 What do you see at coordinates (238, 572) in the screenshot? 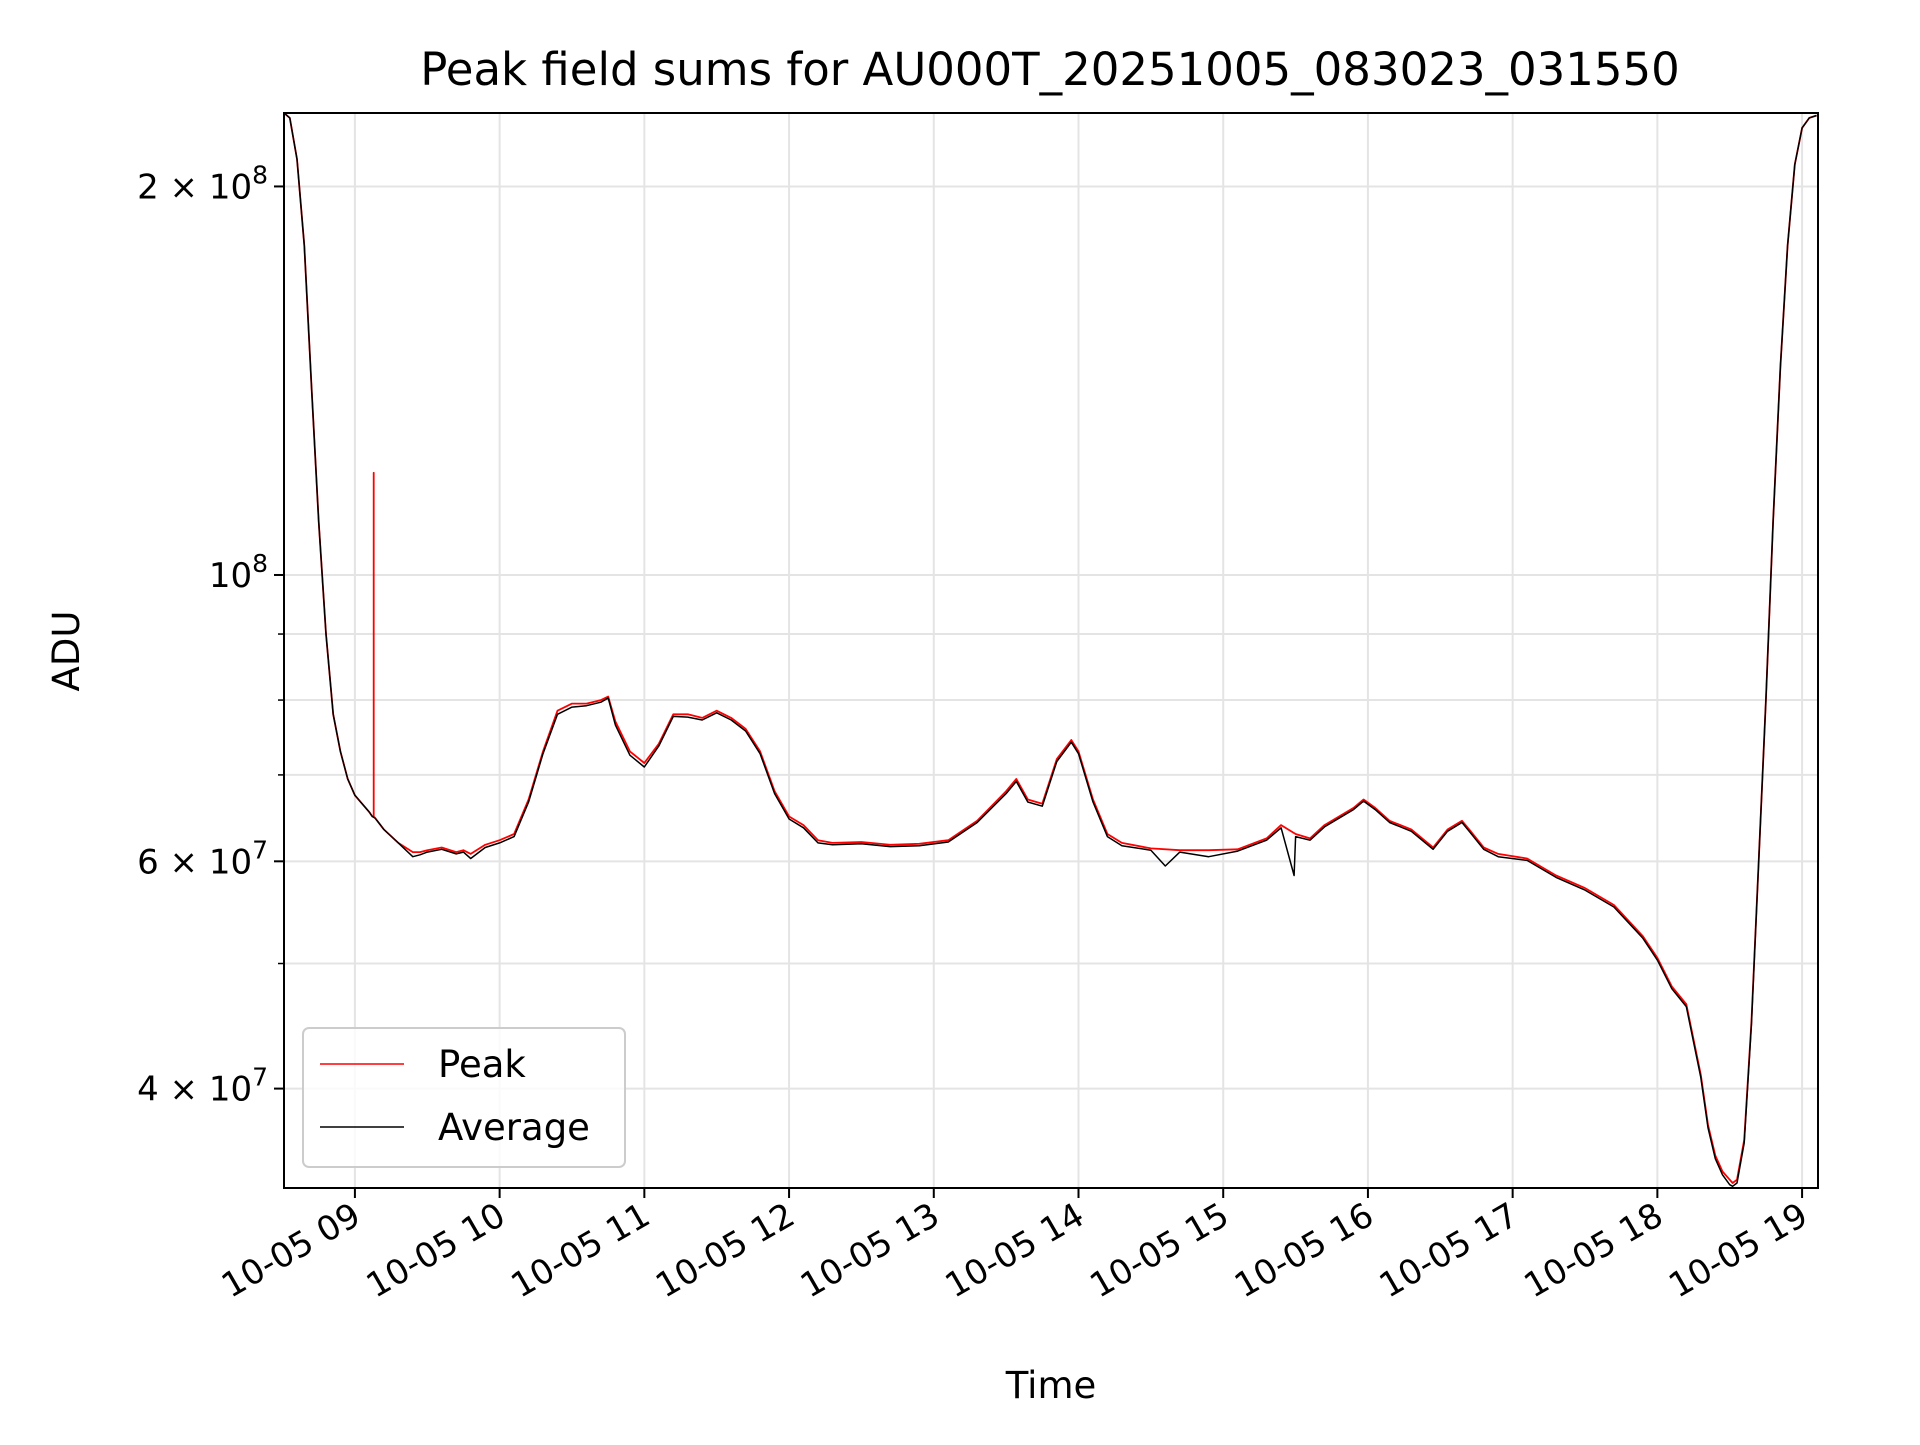
I see `y-tick-label: 108` at bounding box center [238, 572].